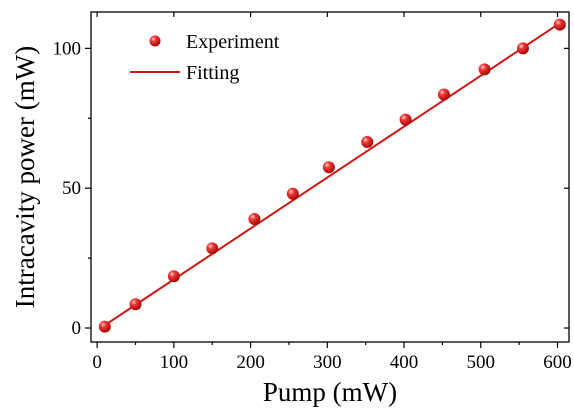  What do you see at coordinates (327, 362) in the screenshot?
I see `x-tick-label: 300` at bounding box center [327, 362].